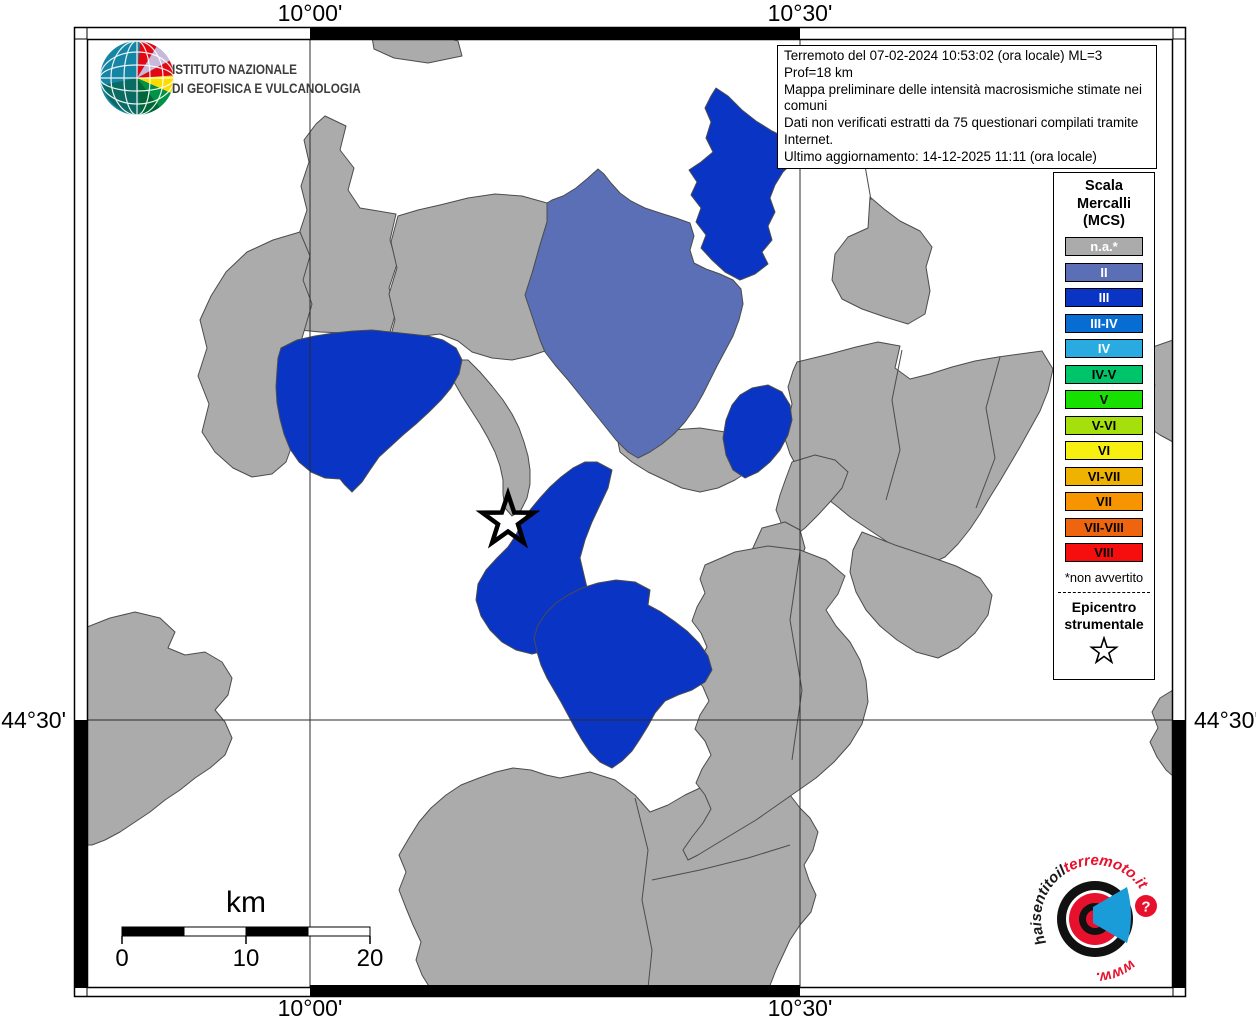 This screenshot has width=1256, height=1024. I want to click on legend-separator, so click(1104, 592).